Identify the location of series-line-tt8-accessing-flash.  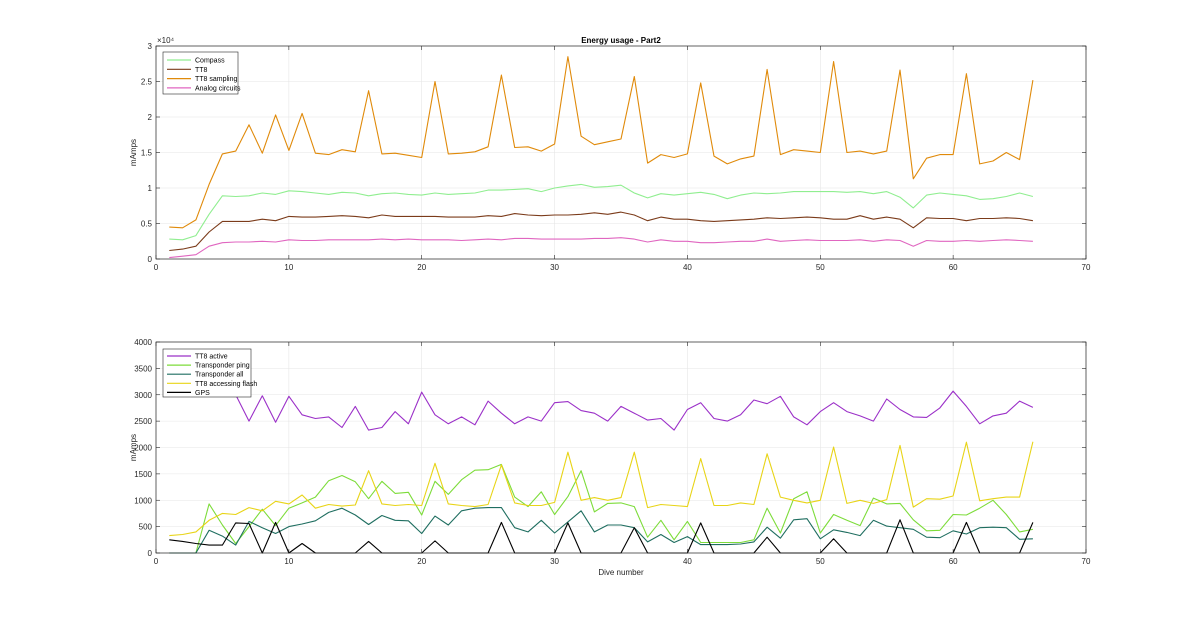
(601, 489).